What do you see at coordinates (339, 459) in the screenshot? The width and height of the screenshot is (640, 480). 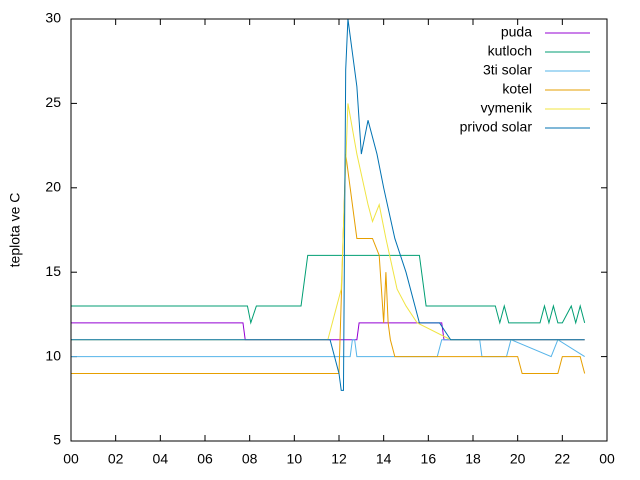 I see `x-tick-label: 12` at bounding box center [339, 459].